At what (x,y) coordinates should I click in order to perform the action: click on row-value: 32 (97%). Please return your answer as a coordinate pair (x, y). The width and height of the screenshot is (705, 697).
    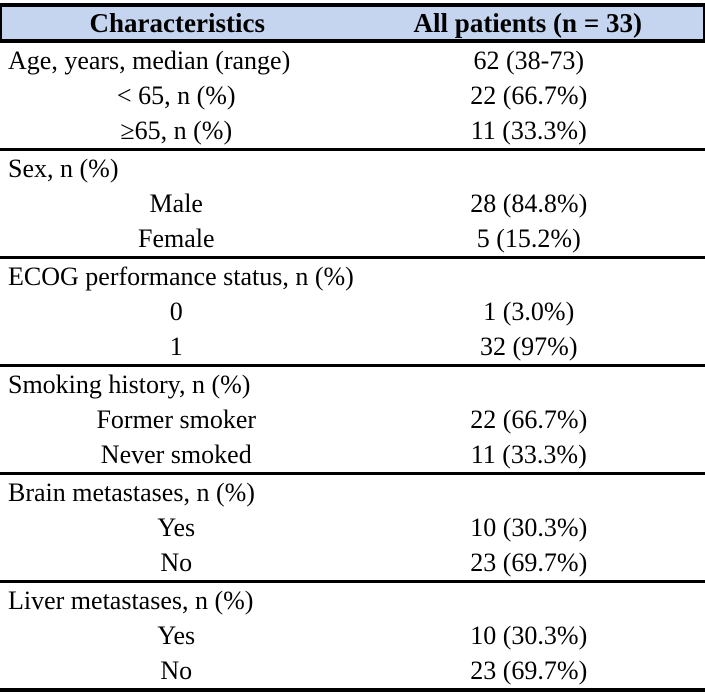
    Looking at the image, I should click on (529, 346).